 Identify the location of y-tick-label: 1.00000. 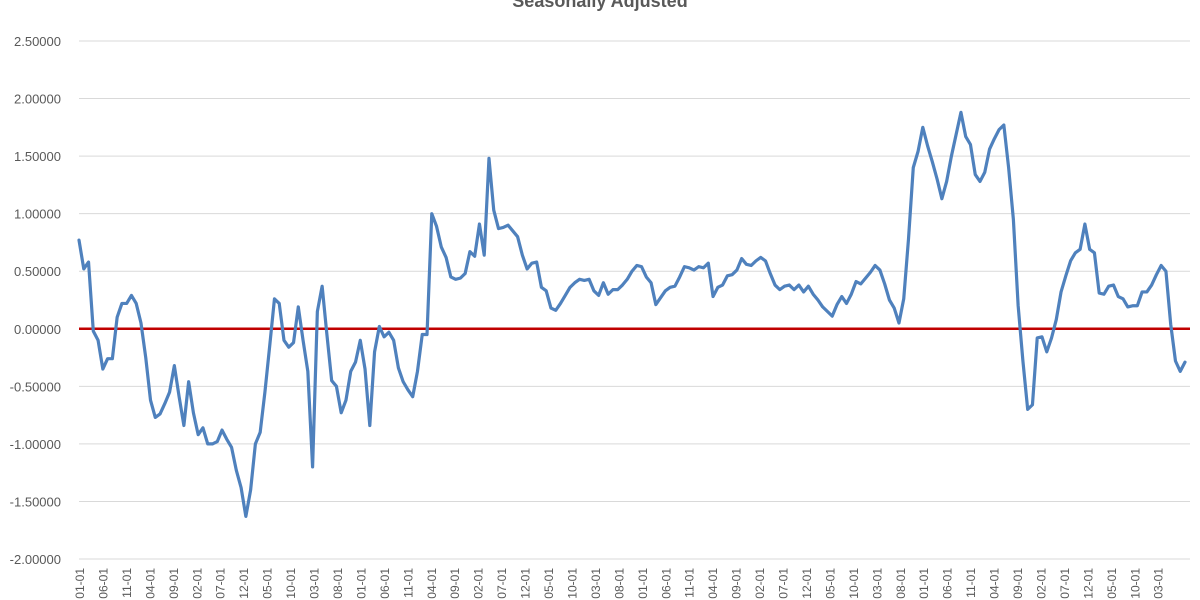
(37, 214).